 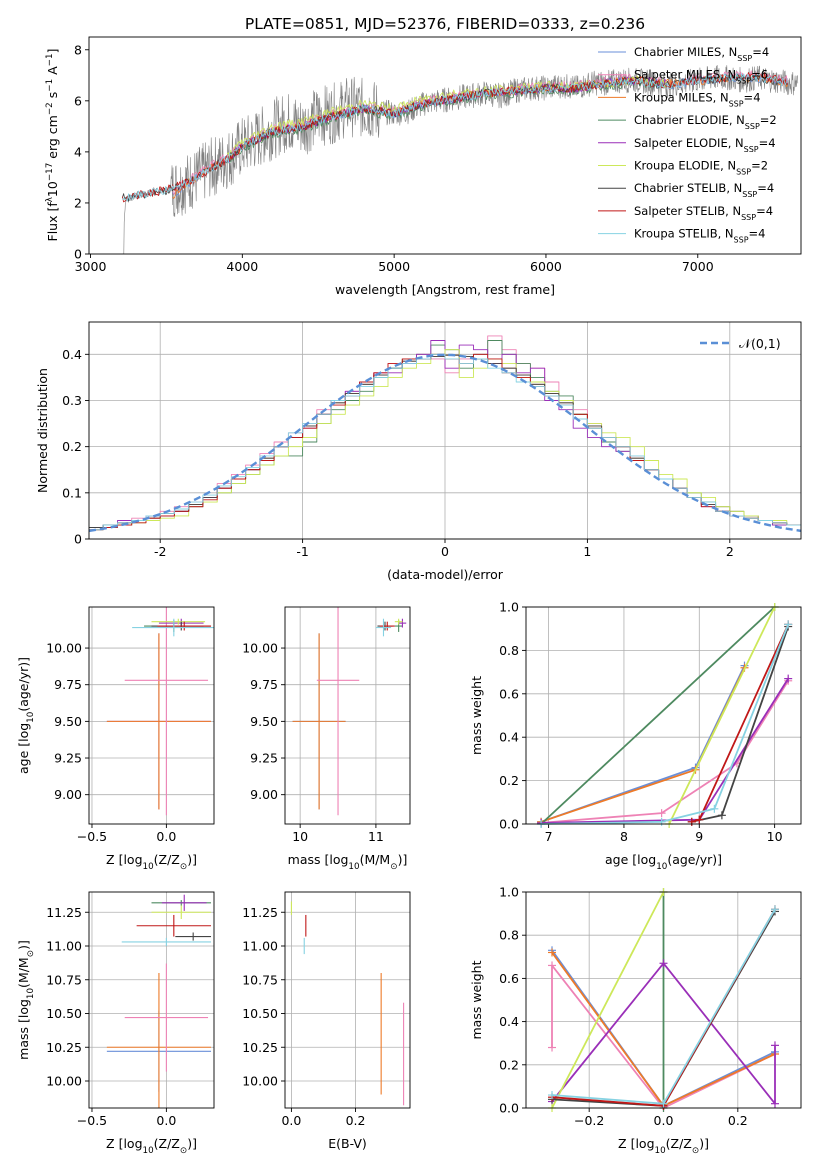 What do you see at coordinates (64, 979) in the screenshot?
I see `y-tick-label: 10.75` at bounding box center [64, 979].